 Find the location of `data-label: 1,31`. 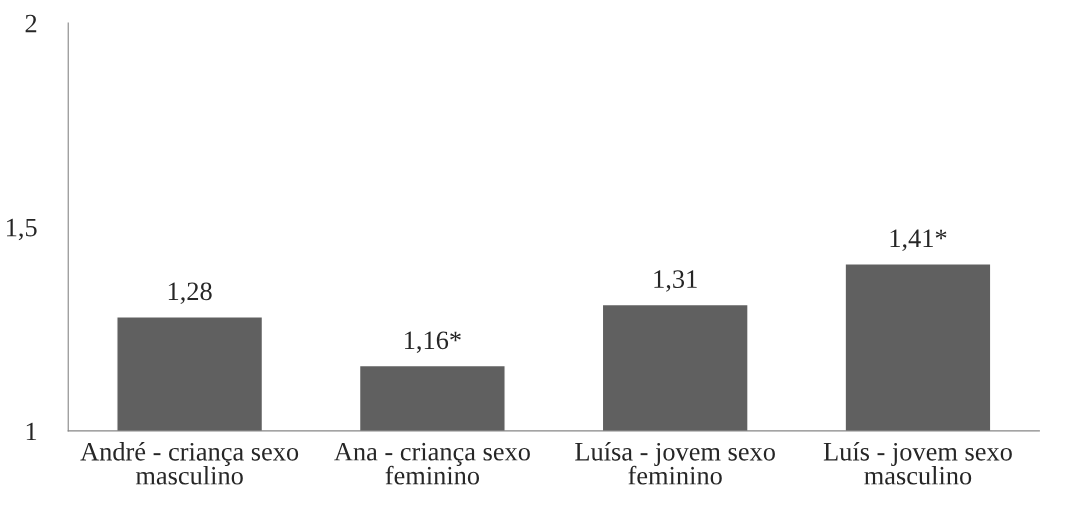

data-label: 1,31 is located at coordinates (675, 281).